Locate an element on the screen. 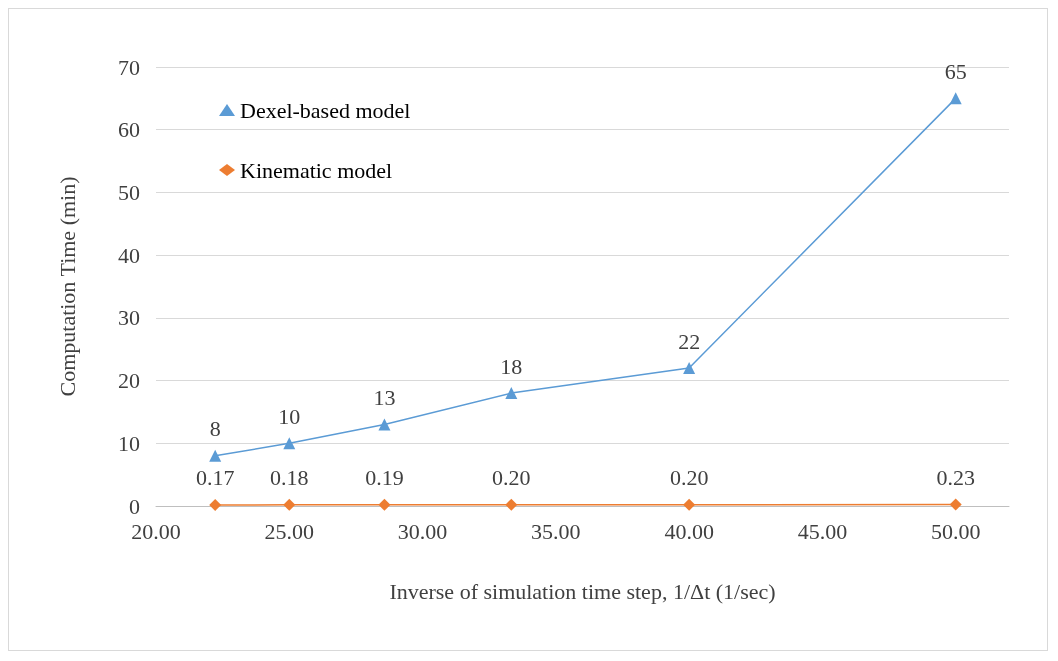  x-tick-label: 25.00 is located at coordinates (289, 531).